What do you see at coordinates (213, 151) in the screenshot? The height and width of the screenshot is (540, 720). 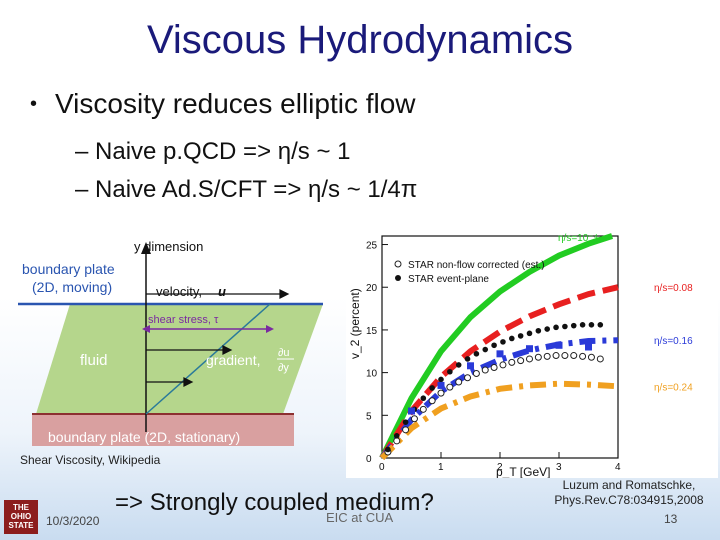 I see `sub-bullet-pqcd: – Naive p.QCD => η/s ~ 1` at bounding box center [213, 151].